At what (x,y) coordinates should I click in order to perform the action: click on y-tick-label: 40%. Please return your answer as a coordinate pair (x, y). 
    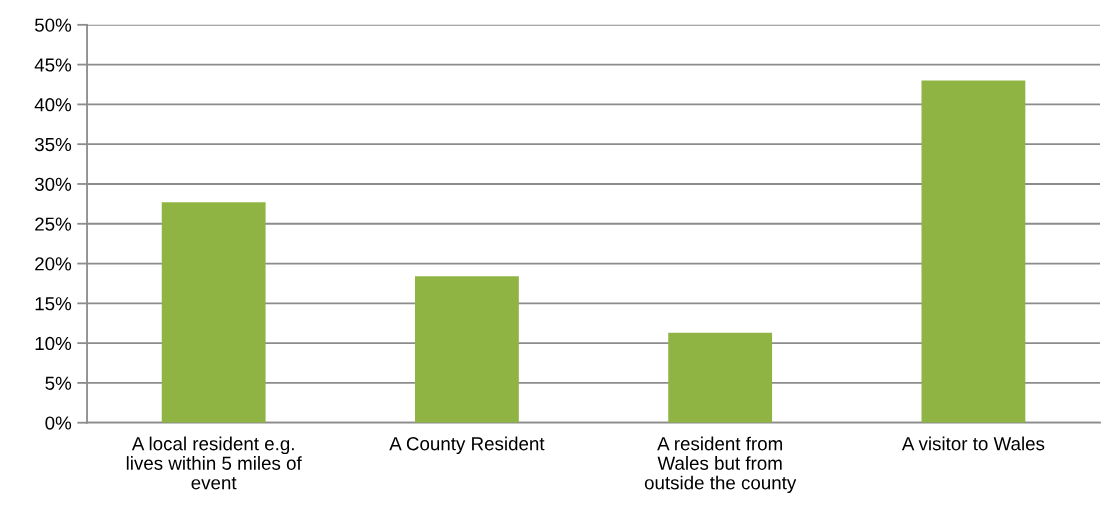
    Looking at the image, I should click on (53, 105).